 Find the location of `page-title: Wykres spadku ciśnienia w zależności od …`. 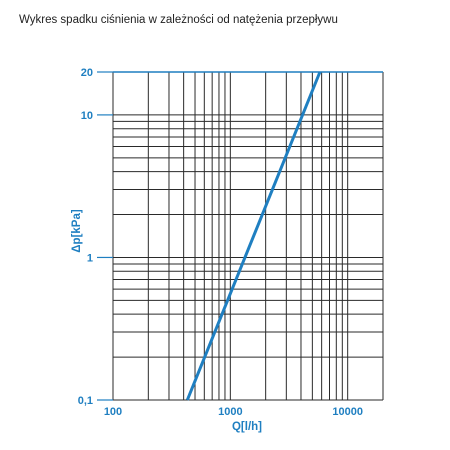

page-title: Wykres spadku ciśnienia w zależności od … is located at coordinates (178, 20).